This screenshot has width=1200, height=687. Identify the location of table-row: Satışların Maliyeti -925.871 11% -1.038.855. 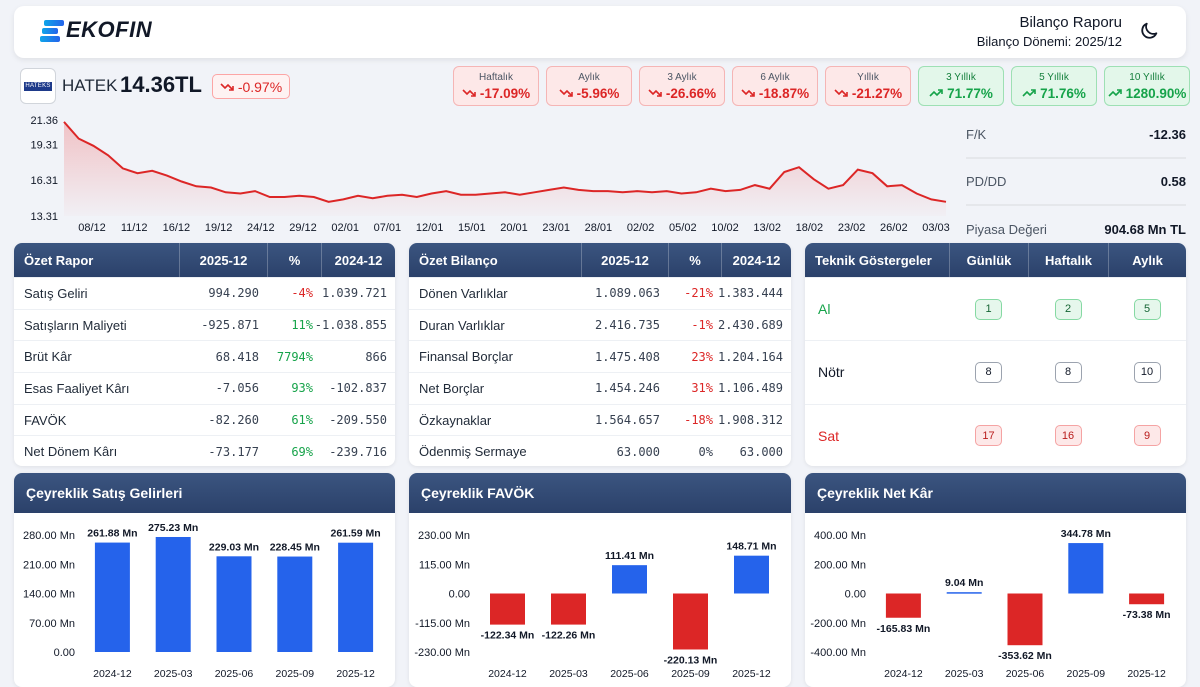
(204, 324).